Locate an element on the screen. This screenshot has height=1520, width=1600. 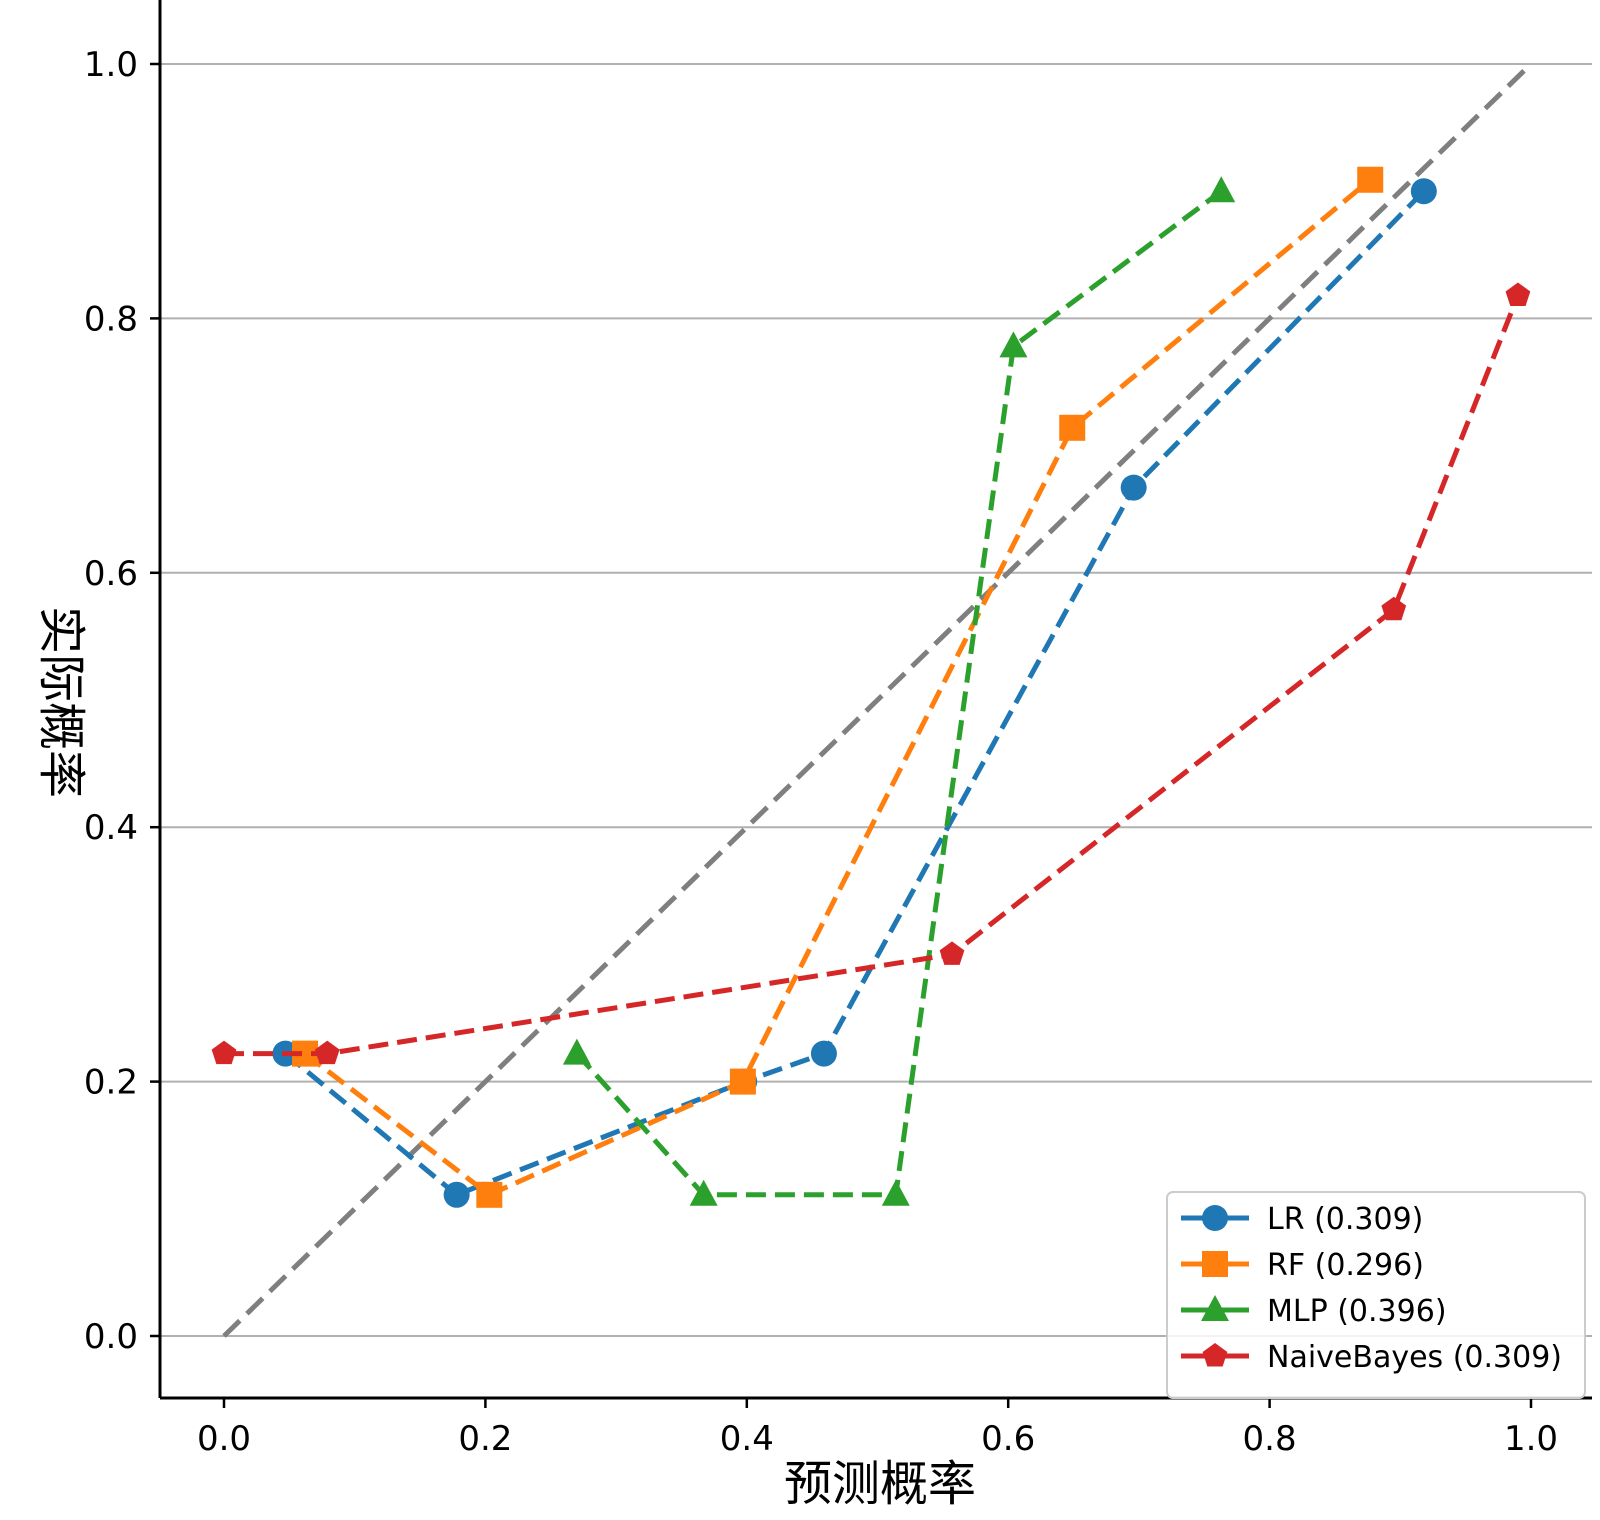
legend-label: RF (0.296) is located at coordinates (1345, 1265).